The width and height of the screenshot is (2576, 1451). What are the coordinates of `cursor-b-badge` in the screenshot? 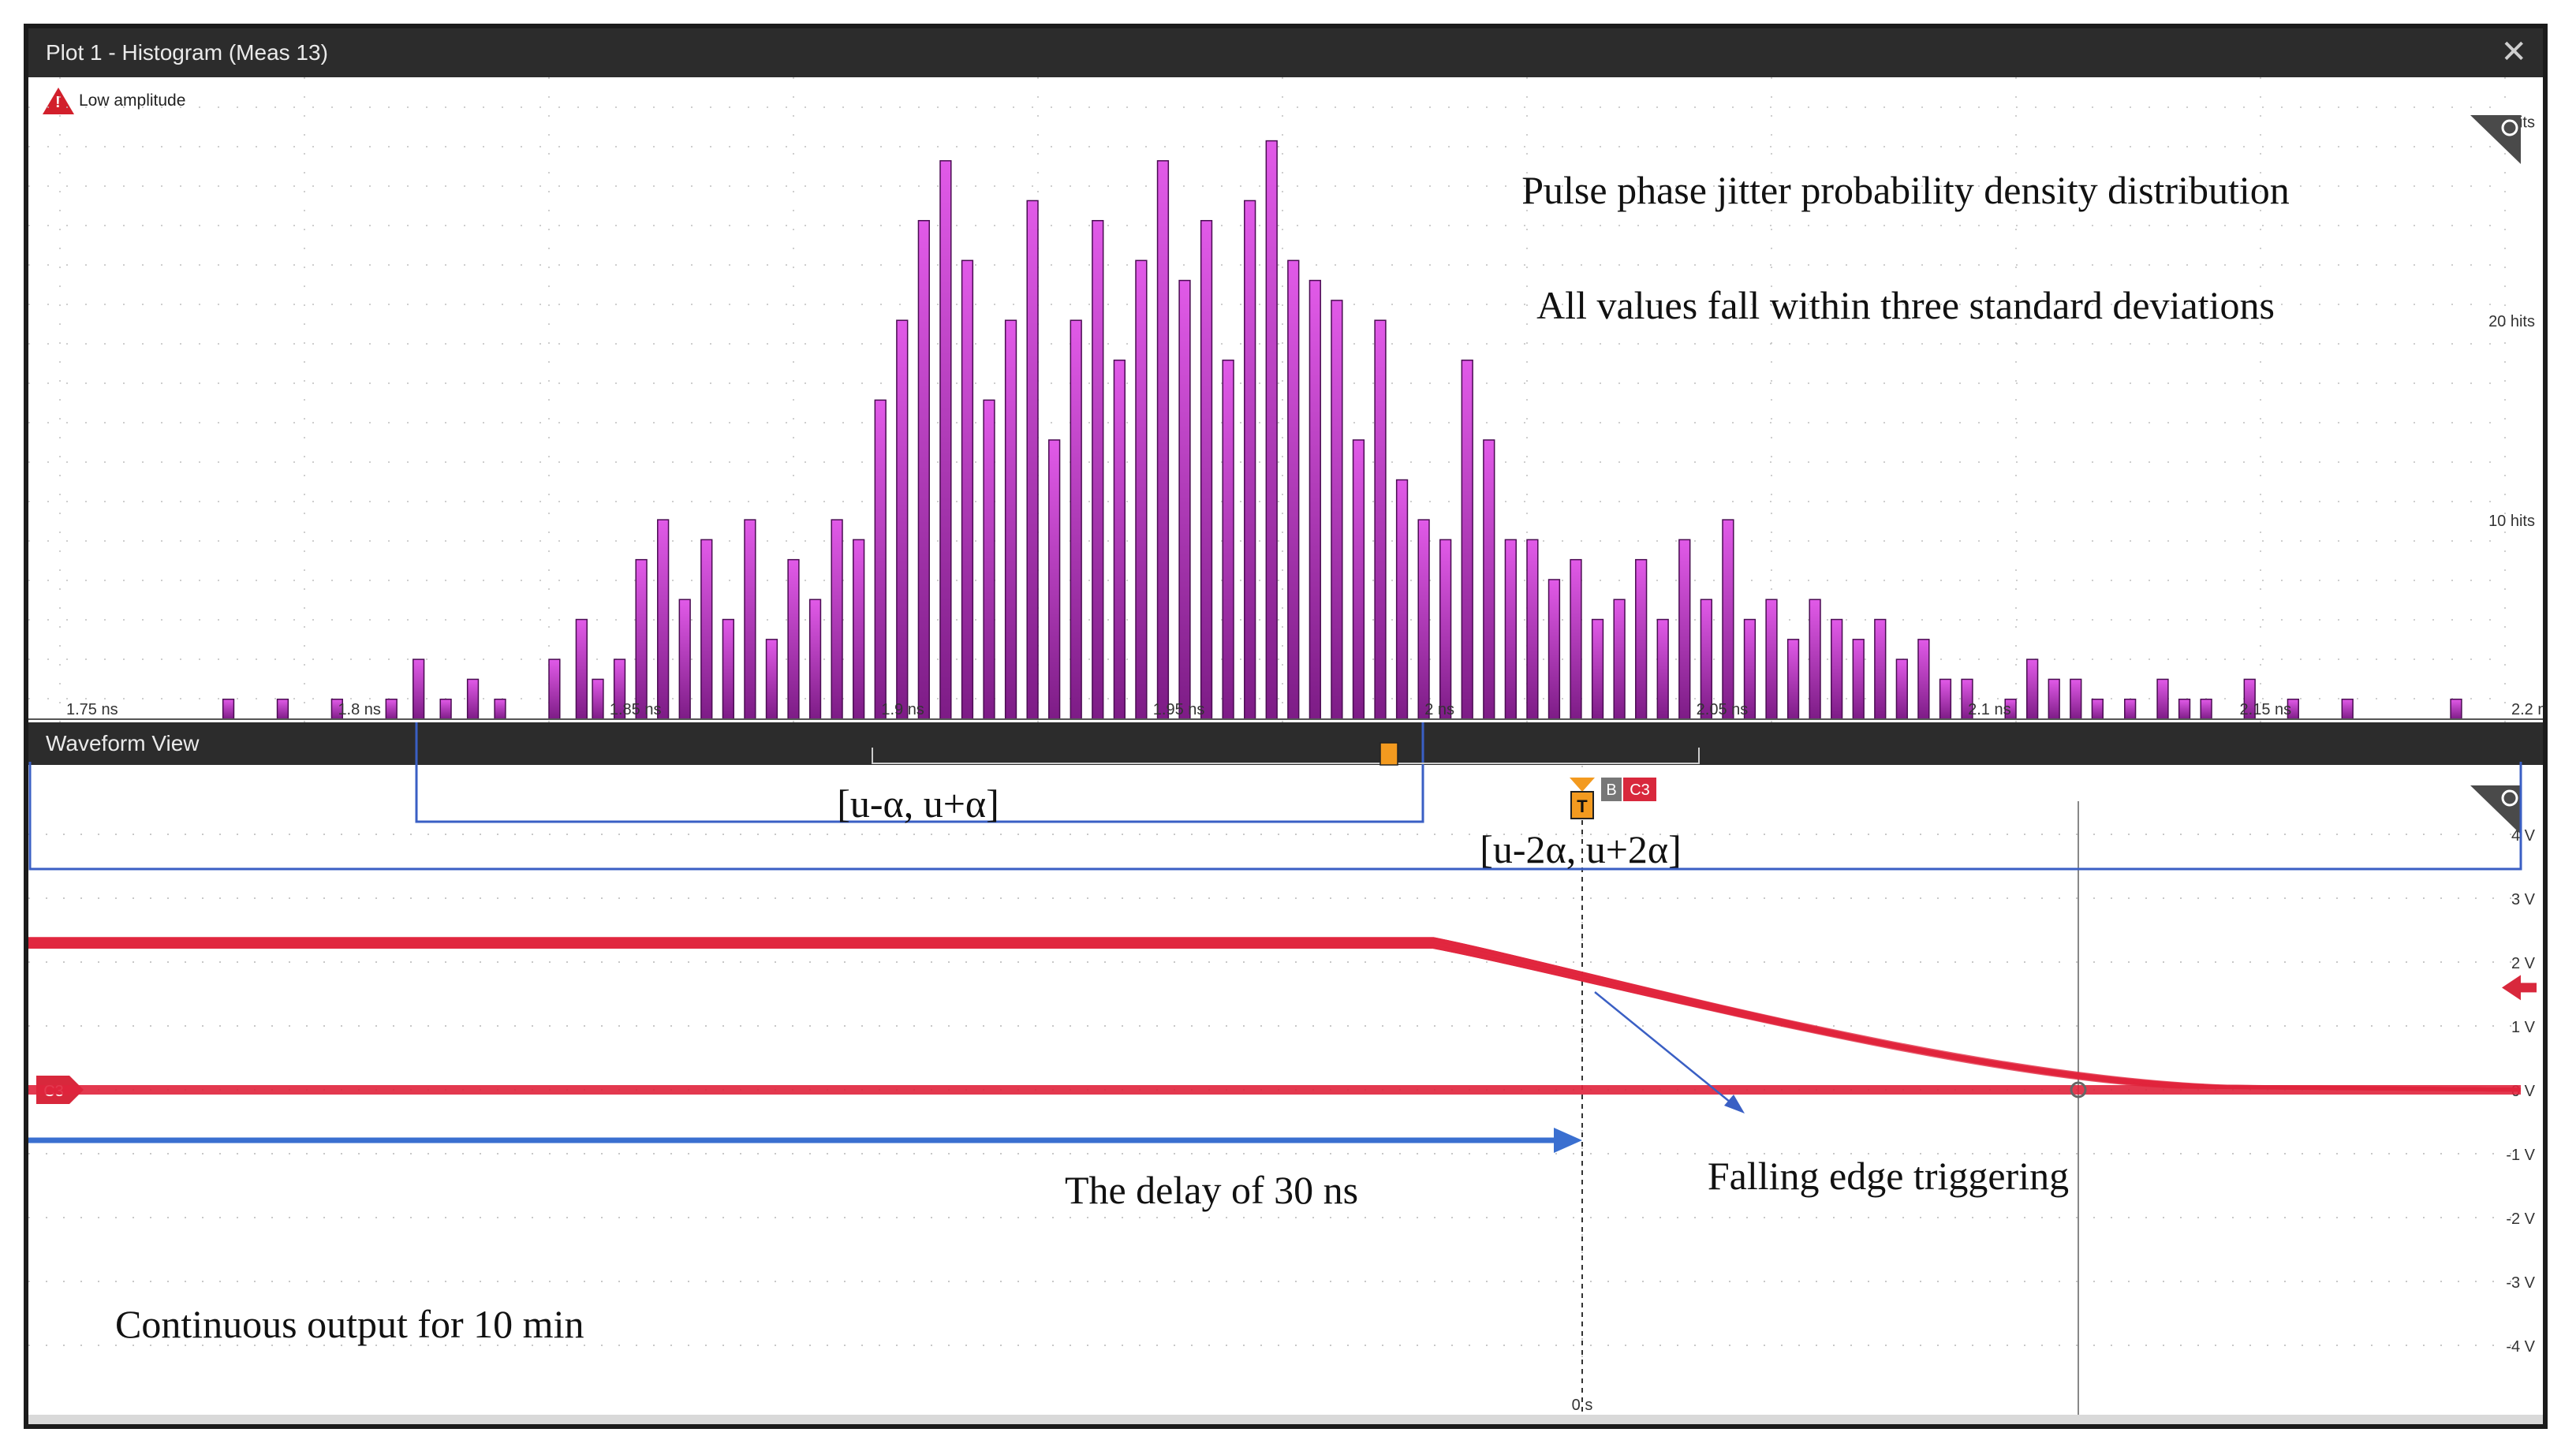 It's located at (1611, 789).